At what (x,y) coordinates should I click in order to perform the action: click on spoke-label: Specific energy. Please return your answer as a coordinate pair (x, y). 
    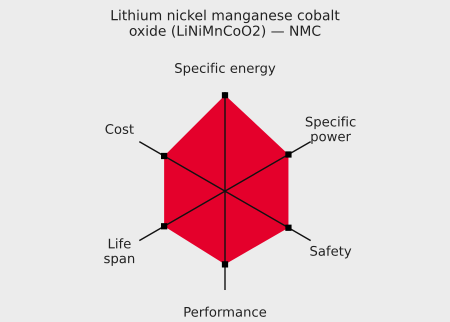
    Looking at the image, I should click on (225, 69).